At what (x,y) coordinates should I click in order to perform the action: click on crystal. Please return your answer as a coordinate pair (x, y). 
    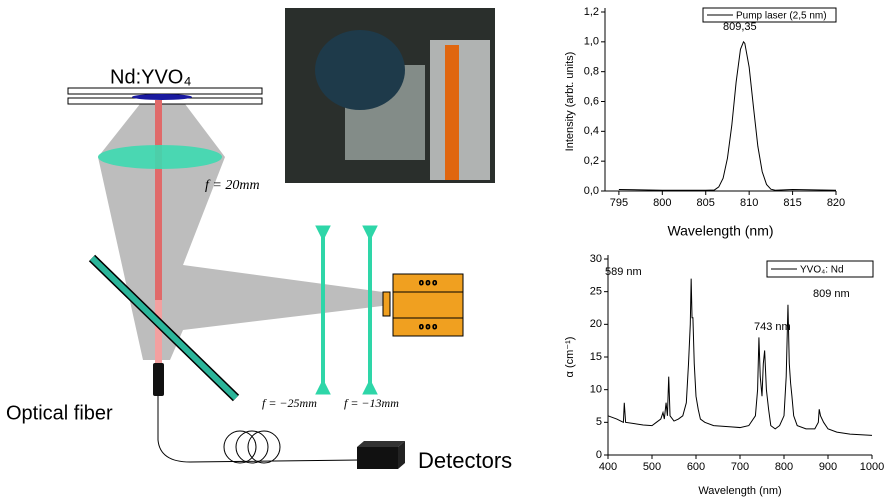
    Looking at the image, I should click on (162, 97).